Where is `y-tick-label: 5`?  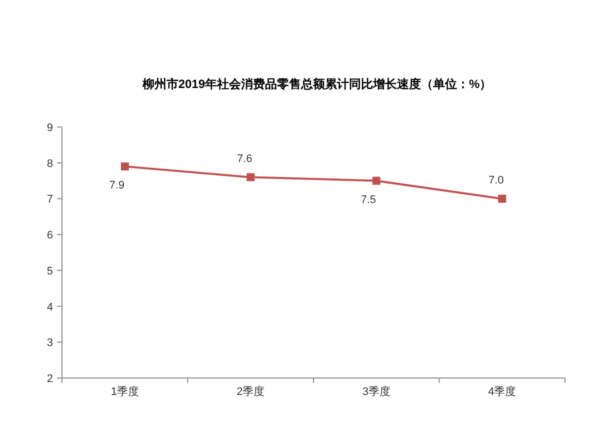
y-tick-label: 5 is located at coordinates (49, 271).